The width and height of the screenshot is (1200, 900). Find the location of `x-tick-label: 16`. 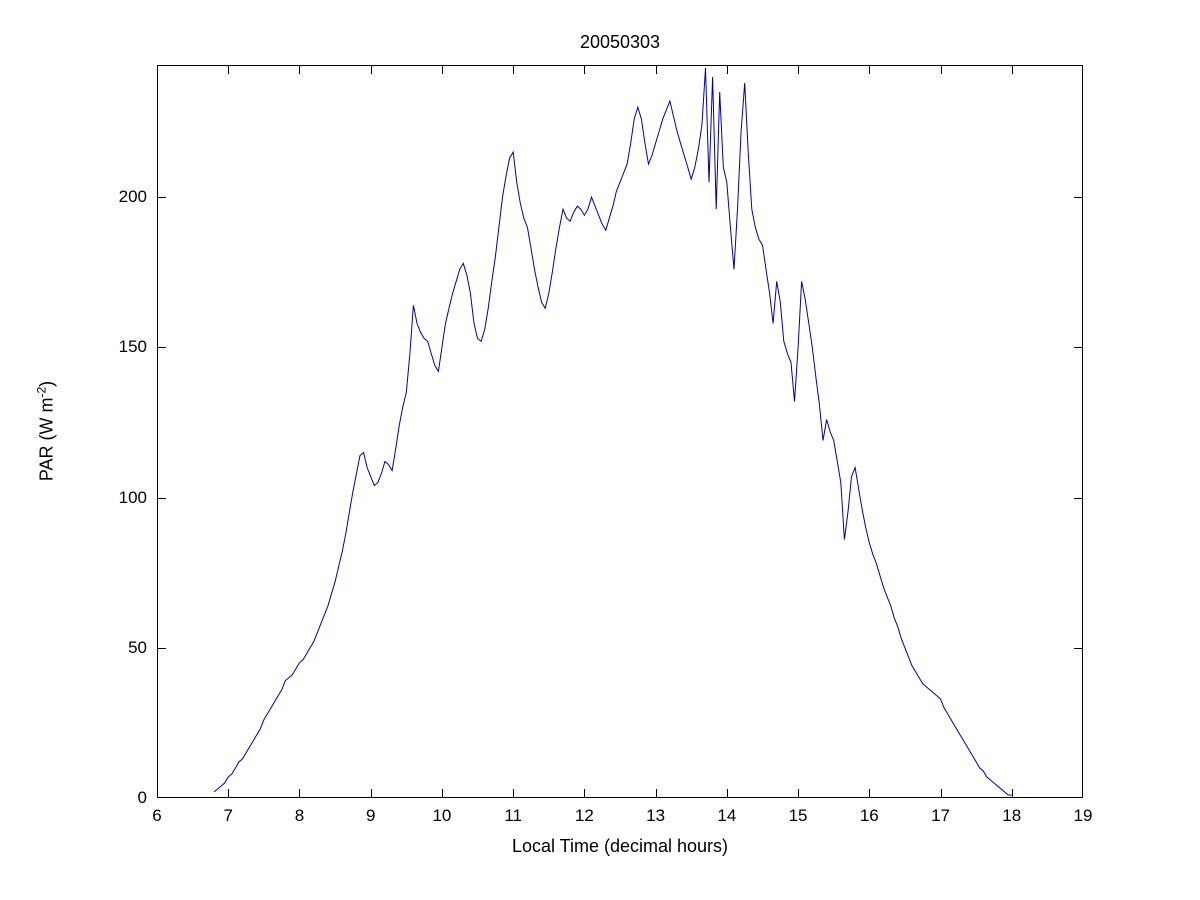

x-tick-label: 16 is located at coordinates (869, 815).